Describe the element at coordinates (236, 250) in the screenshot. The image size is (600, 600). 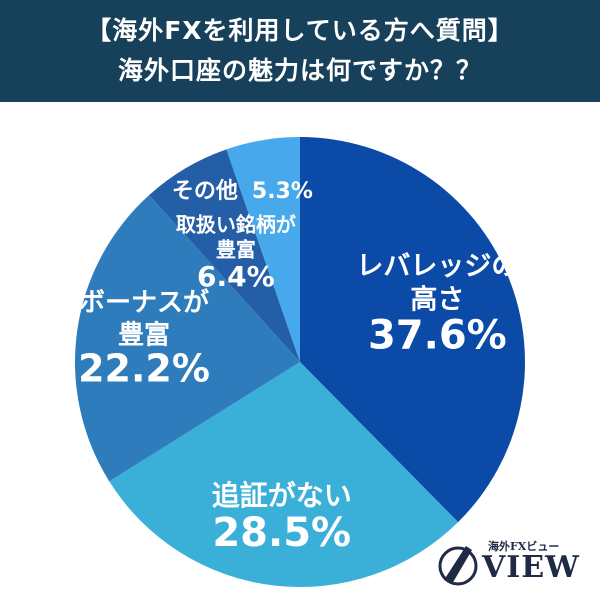
I see `pie-category-label-3-line-1: 豊富` at that location.